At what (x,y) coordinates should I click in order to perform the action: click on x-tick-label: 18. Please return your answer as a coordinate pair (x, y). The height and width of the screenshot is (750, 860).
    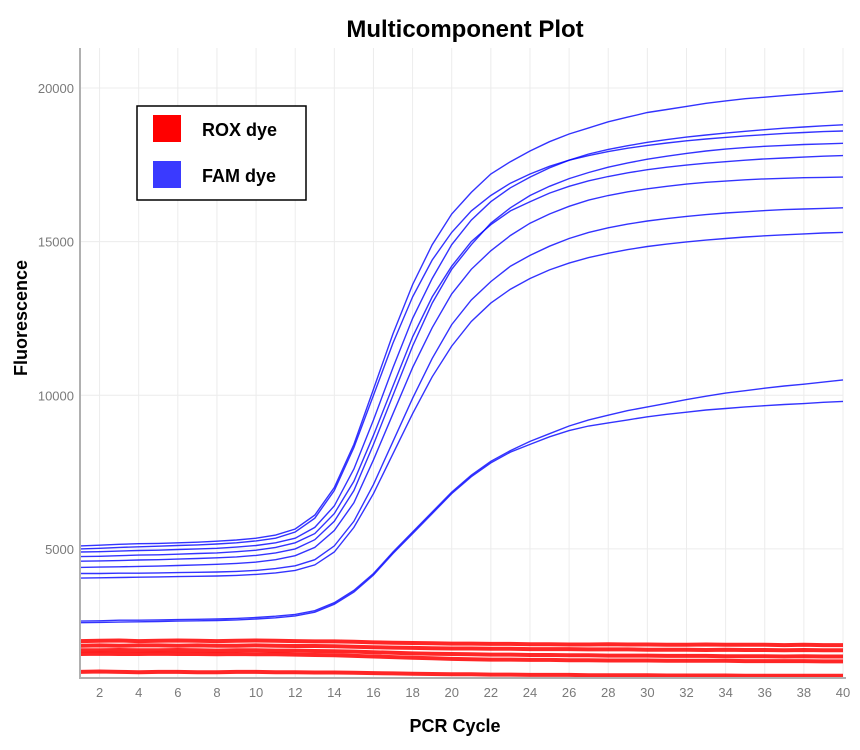
    Looking at the image, I should click on (412, 692).